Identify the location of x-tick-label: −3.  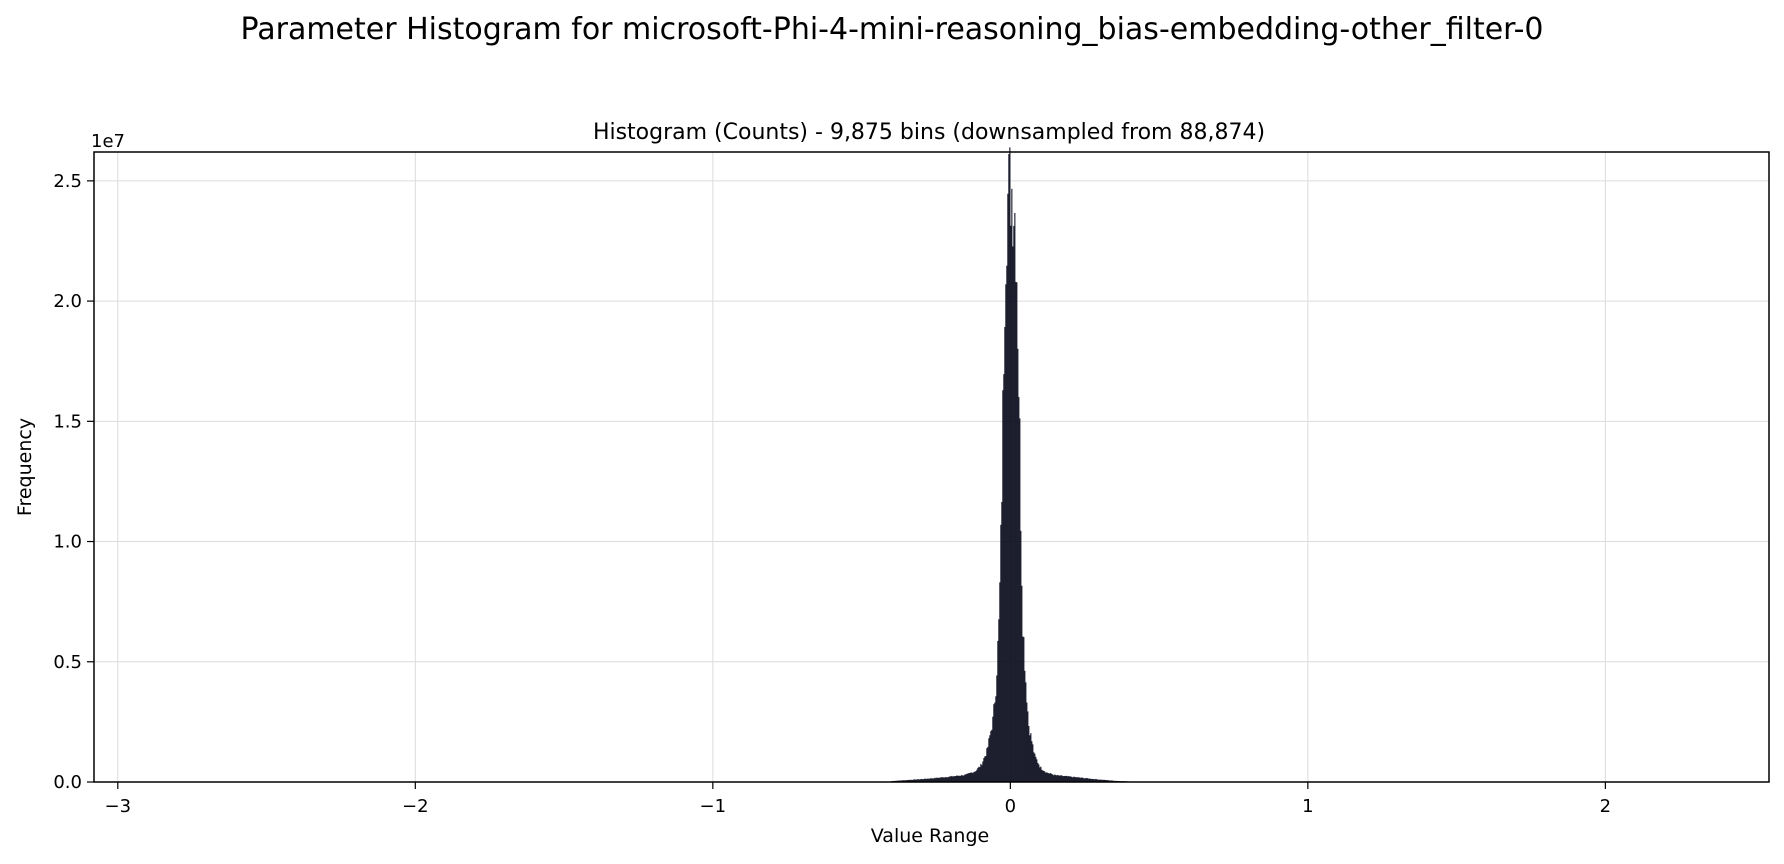
(118, 806).